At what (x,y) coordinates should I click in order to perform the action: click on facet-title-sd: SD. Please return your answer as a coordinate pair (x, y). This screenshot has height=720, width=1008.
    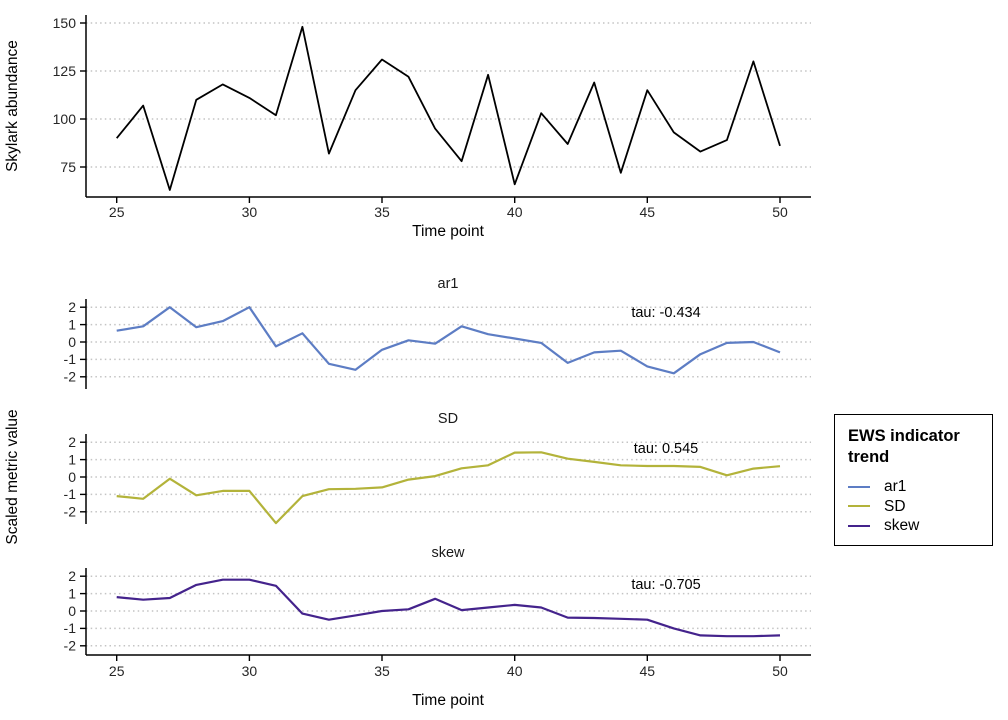
    Looking at the image, I should click on (448, 419).